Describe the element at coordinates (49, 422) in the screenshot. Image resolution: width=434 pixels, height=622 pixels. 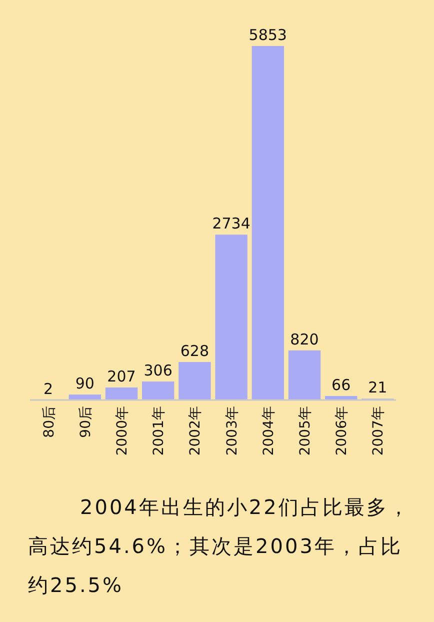
I see `x-tick-label: 80后` at that location.